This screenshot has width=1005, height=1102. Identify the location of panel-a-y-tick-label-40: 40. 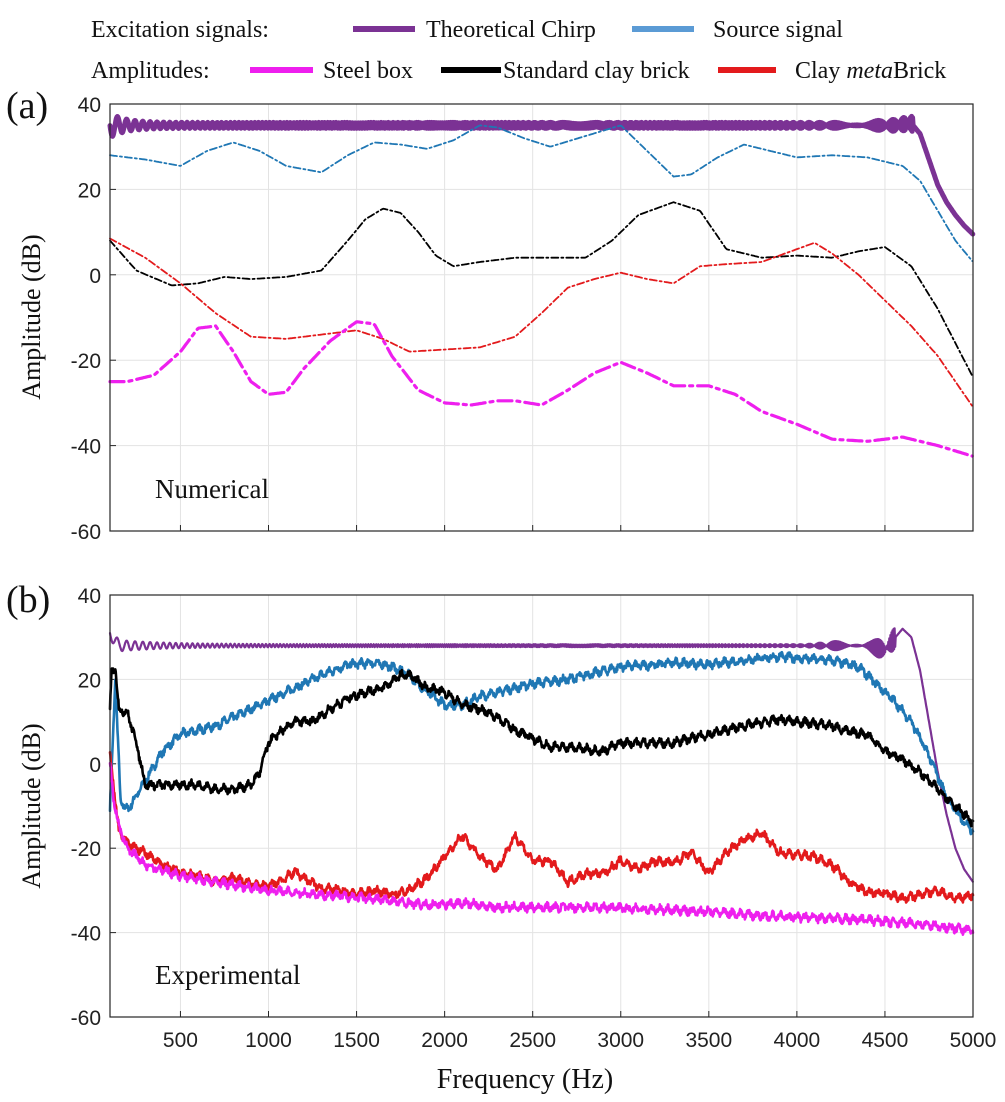
(89, 105).